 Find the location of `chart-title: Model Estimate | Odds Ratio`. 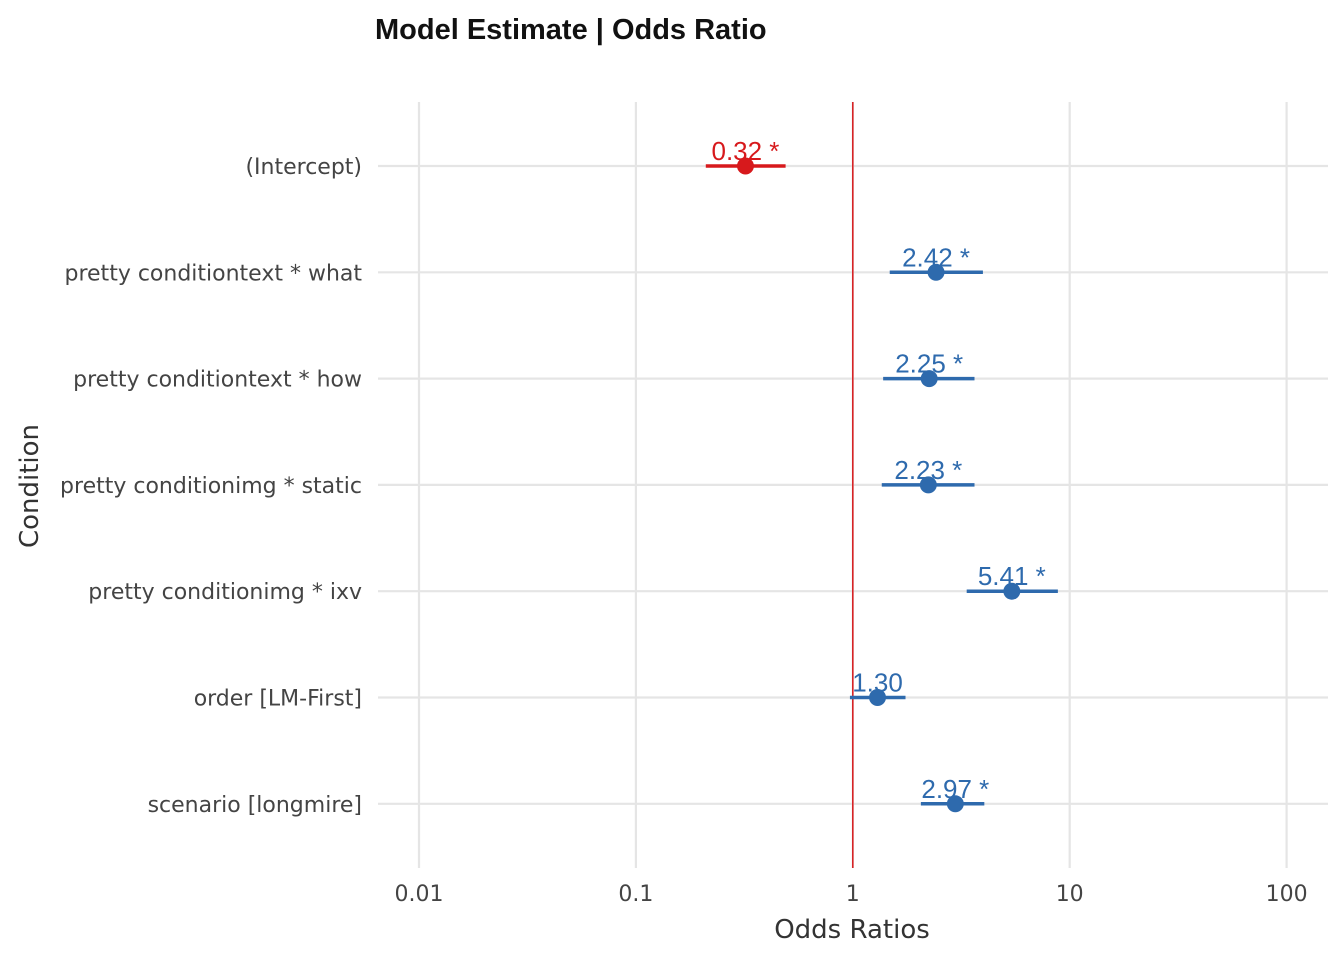

chart-title: Model Estimate | Odds Ratio is located at coordinates (571, 30).